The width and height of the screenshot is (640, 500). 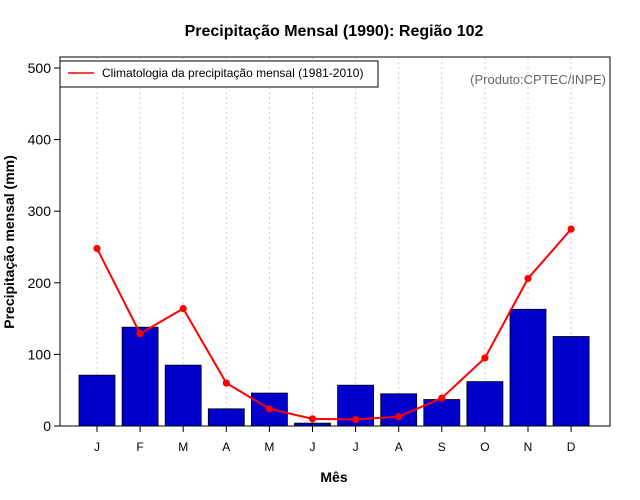 I want to click on y-tick-label: 100, so click(x=40, y=354).